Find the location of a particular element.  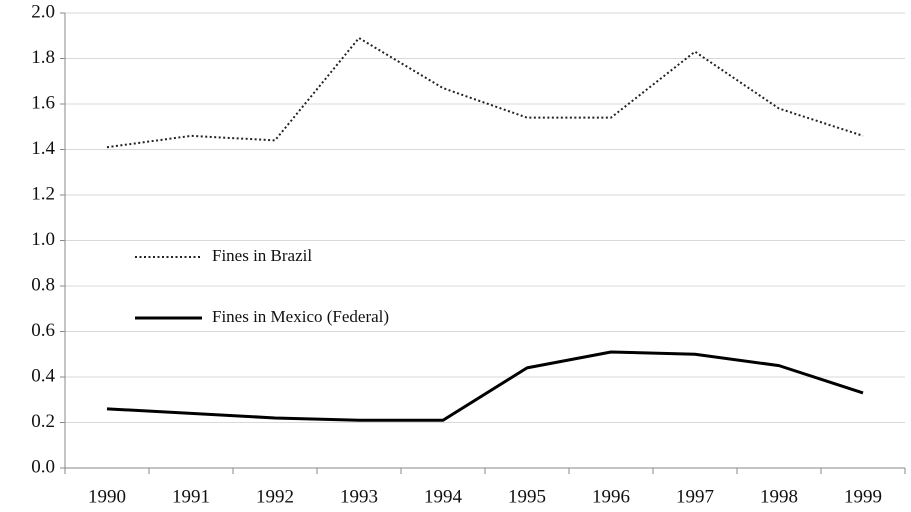

x-tick-label: 1994 is located at coordinates (443, 496).